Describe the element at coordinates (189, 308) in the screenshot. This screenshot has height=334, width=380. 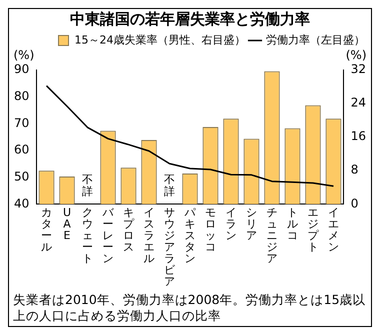
I see `text: 失業者は2010年、労働力率は2008年。労働力率とは15歳以上の人口に占める労働力人口の比率` at that location.